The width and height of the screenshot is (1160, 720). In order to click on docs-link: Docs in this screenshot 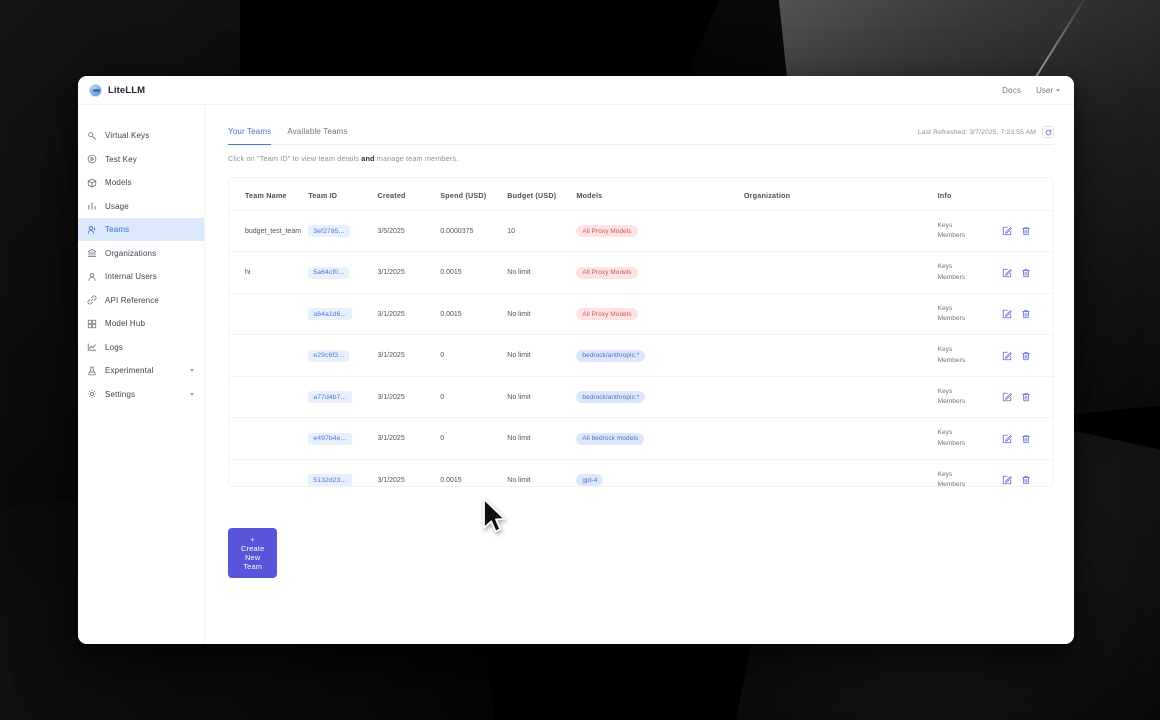, I will do `click(1012, 90)`.